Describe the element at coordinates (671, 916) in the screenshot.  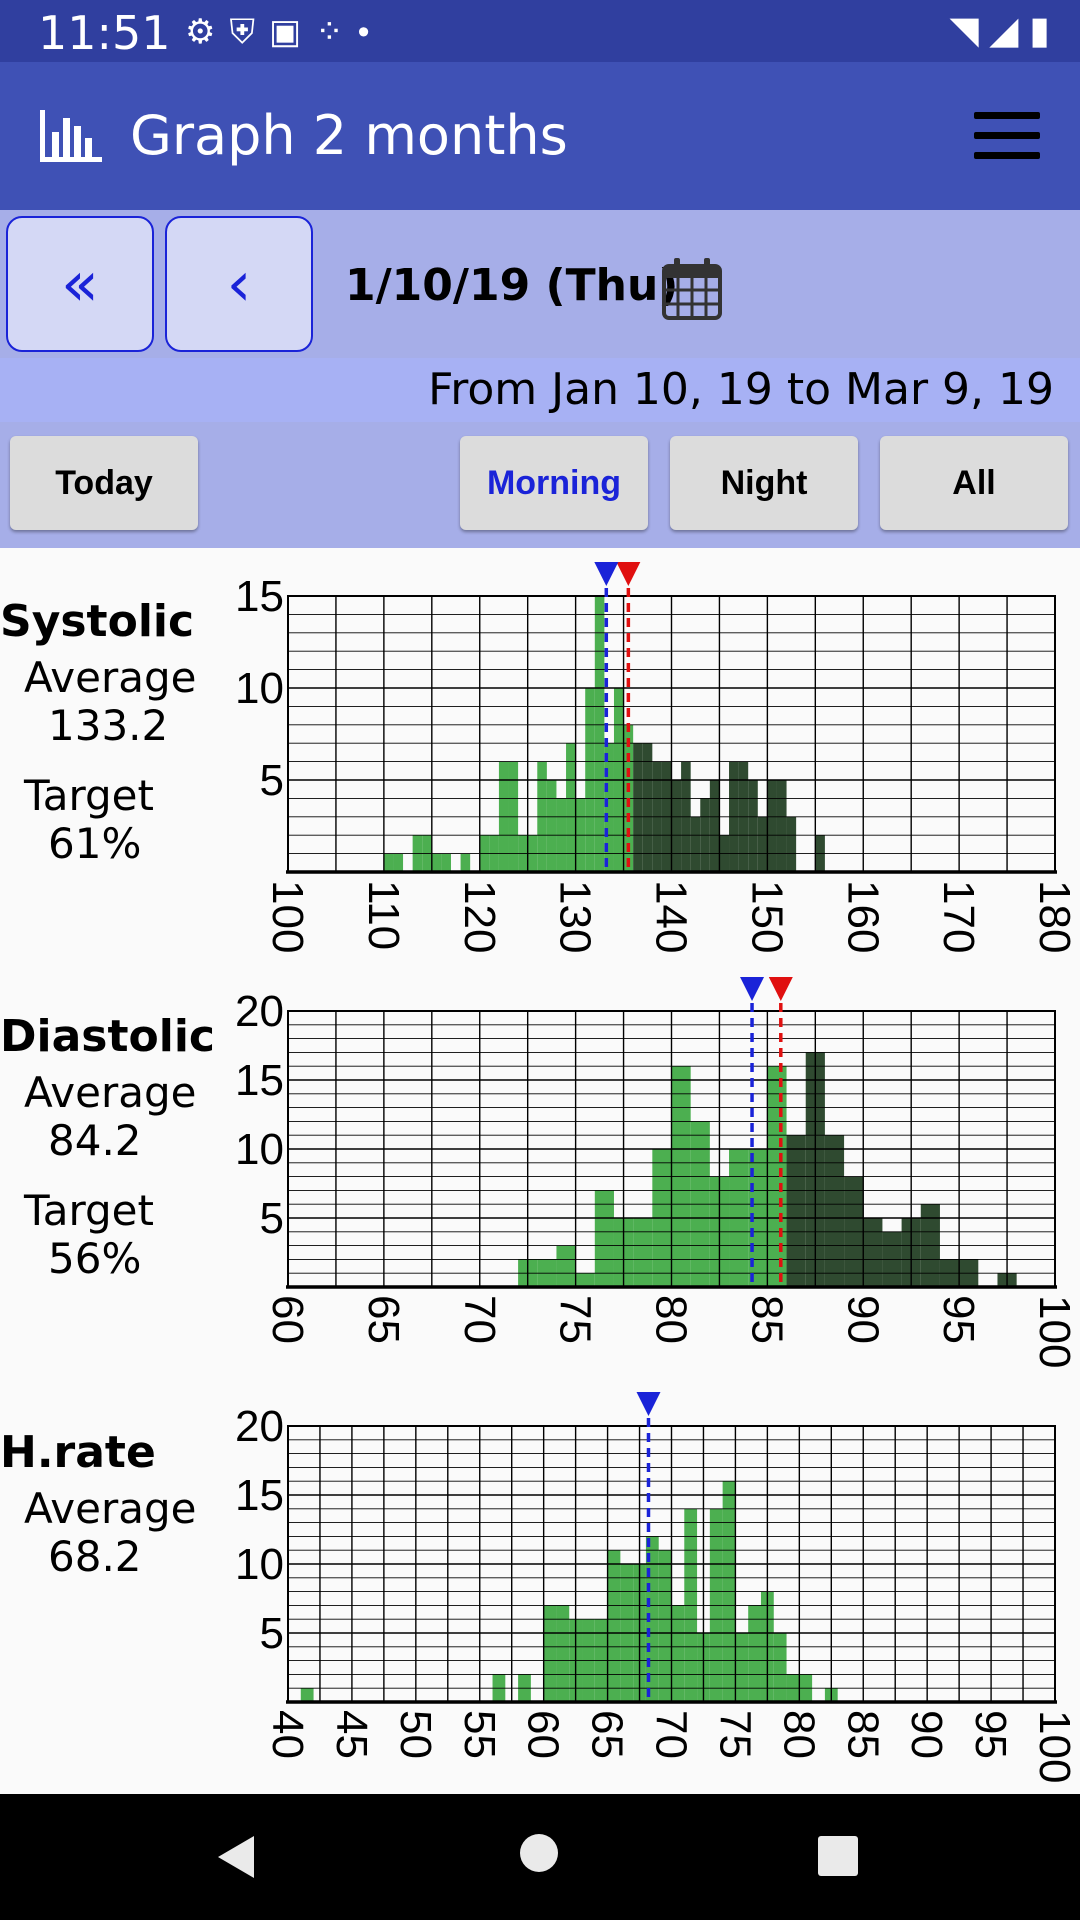
I see `systolic-x-tick-label: 140` at that location.